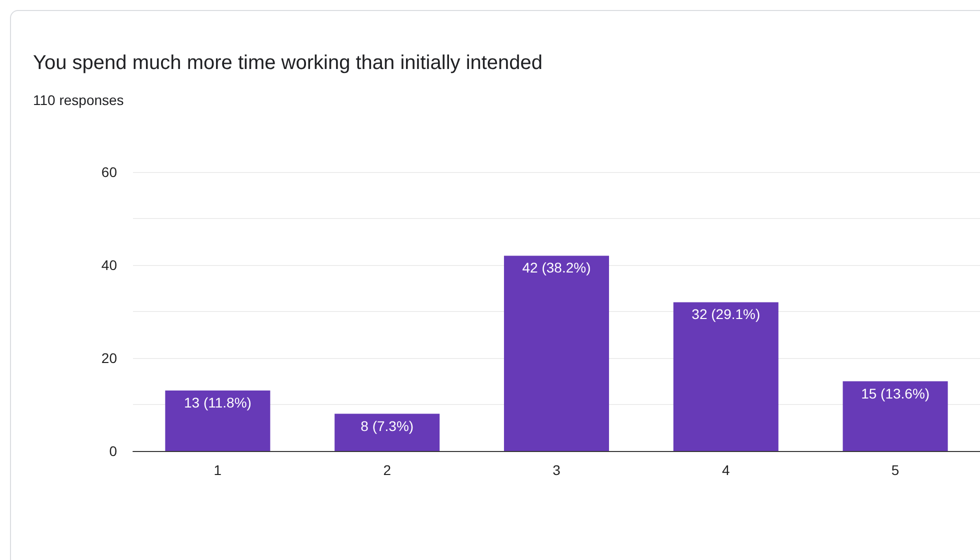  What do you see at coordinates (288, 63) in the screenshot?
I see `chart-title: You spend much more time working than initially intended` at bounding box center [288, 63].